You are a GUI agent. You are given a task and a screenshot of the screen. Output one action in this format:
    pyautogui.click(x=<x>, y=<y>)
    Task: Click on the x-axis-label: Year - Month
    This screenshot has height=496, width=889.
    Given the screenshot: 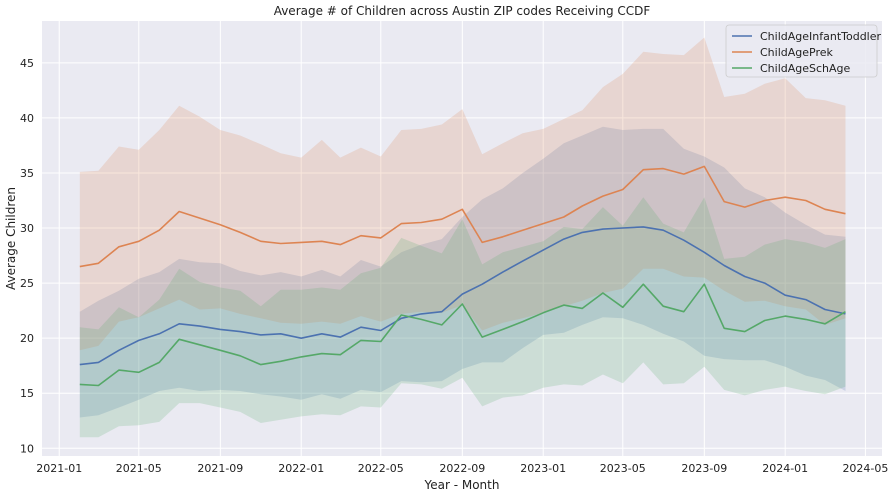 What is the action you would take?
    pyautogui.click(x=462, y=485)
    